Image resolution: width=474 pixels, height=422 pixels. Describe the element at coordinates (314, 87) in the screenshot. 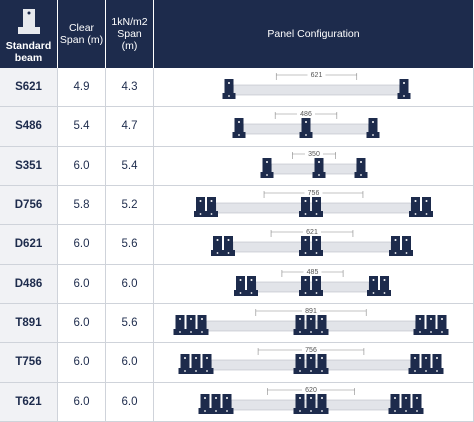

I see `config-cell: 621` at that location.